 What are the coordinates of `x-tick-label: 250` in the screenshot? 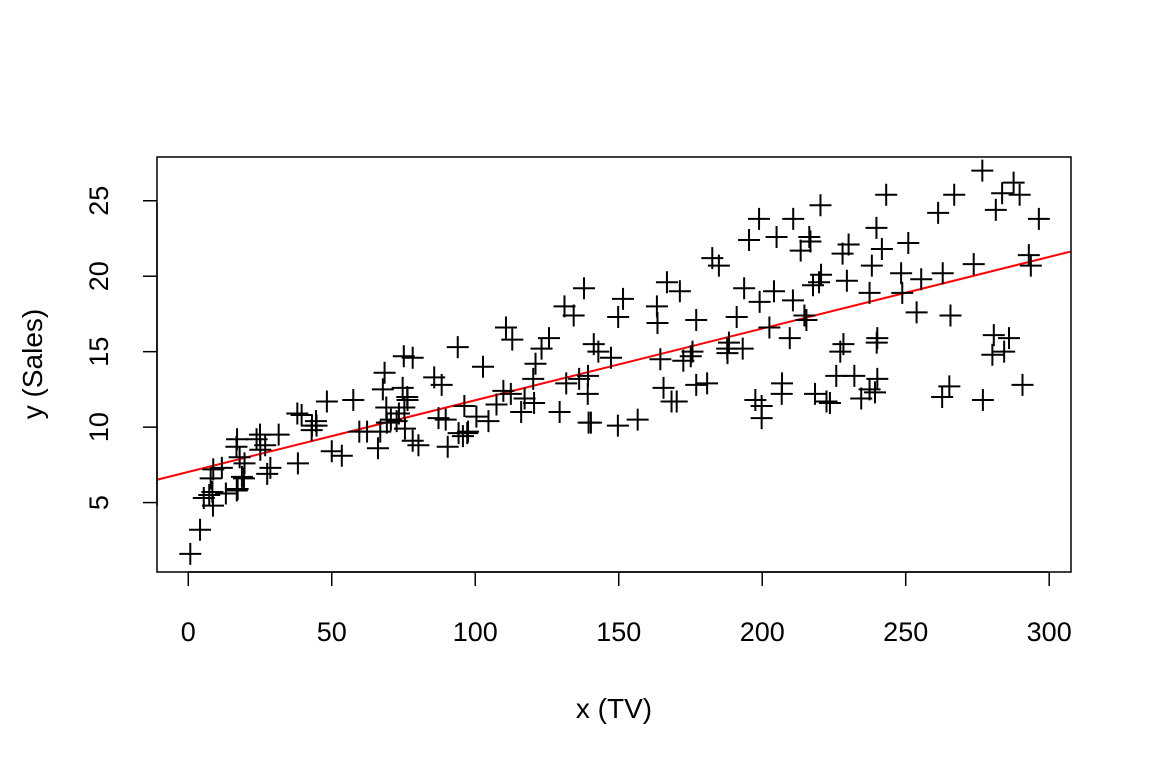 It's located at (905, 632).